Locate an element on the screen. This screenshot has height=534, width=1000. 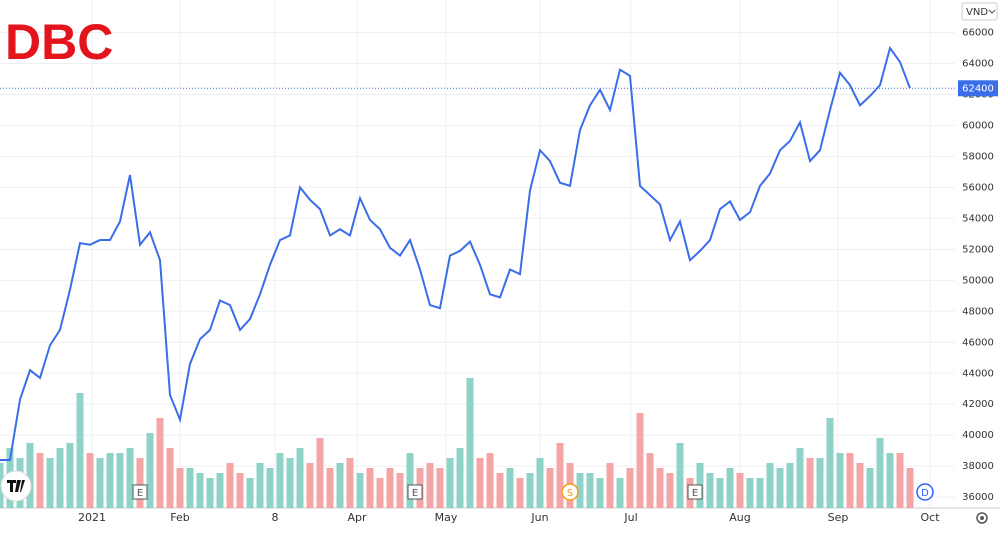
settings-icon is located at coordinates (982, 518).